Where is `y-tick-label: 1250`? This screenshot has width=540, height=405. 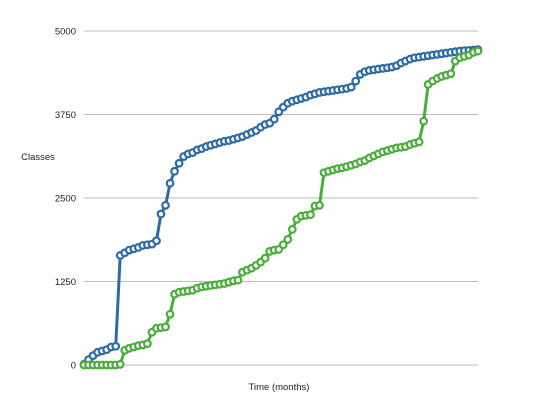 y-tick-label: 1250 is located at coordinates (65, 282).